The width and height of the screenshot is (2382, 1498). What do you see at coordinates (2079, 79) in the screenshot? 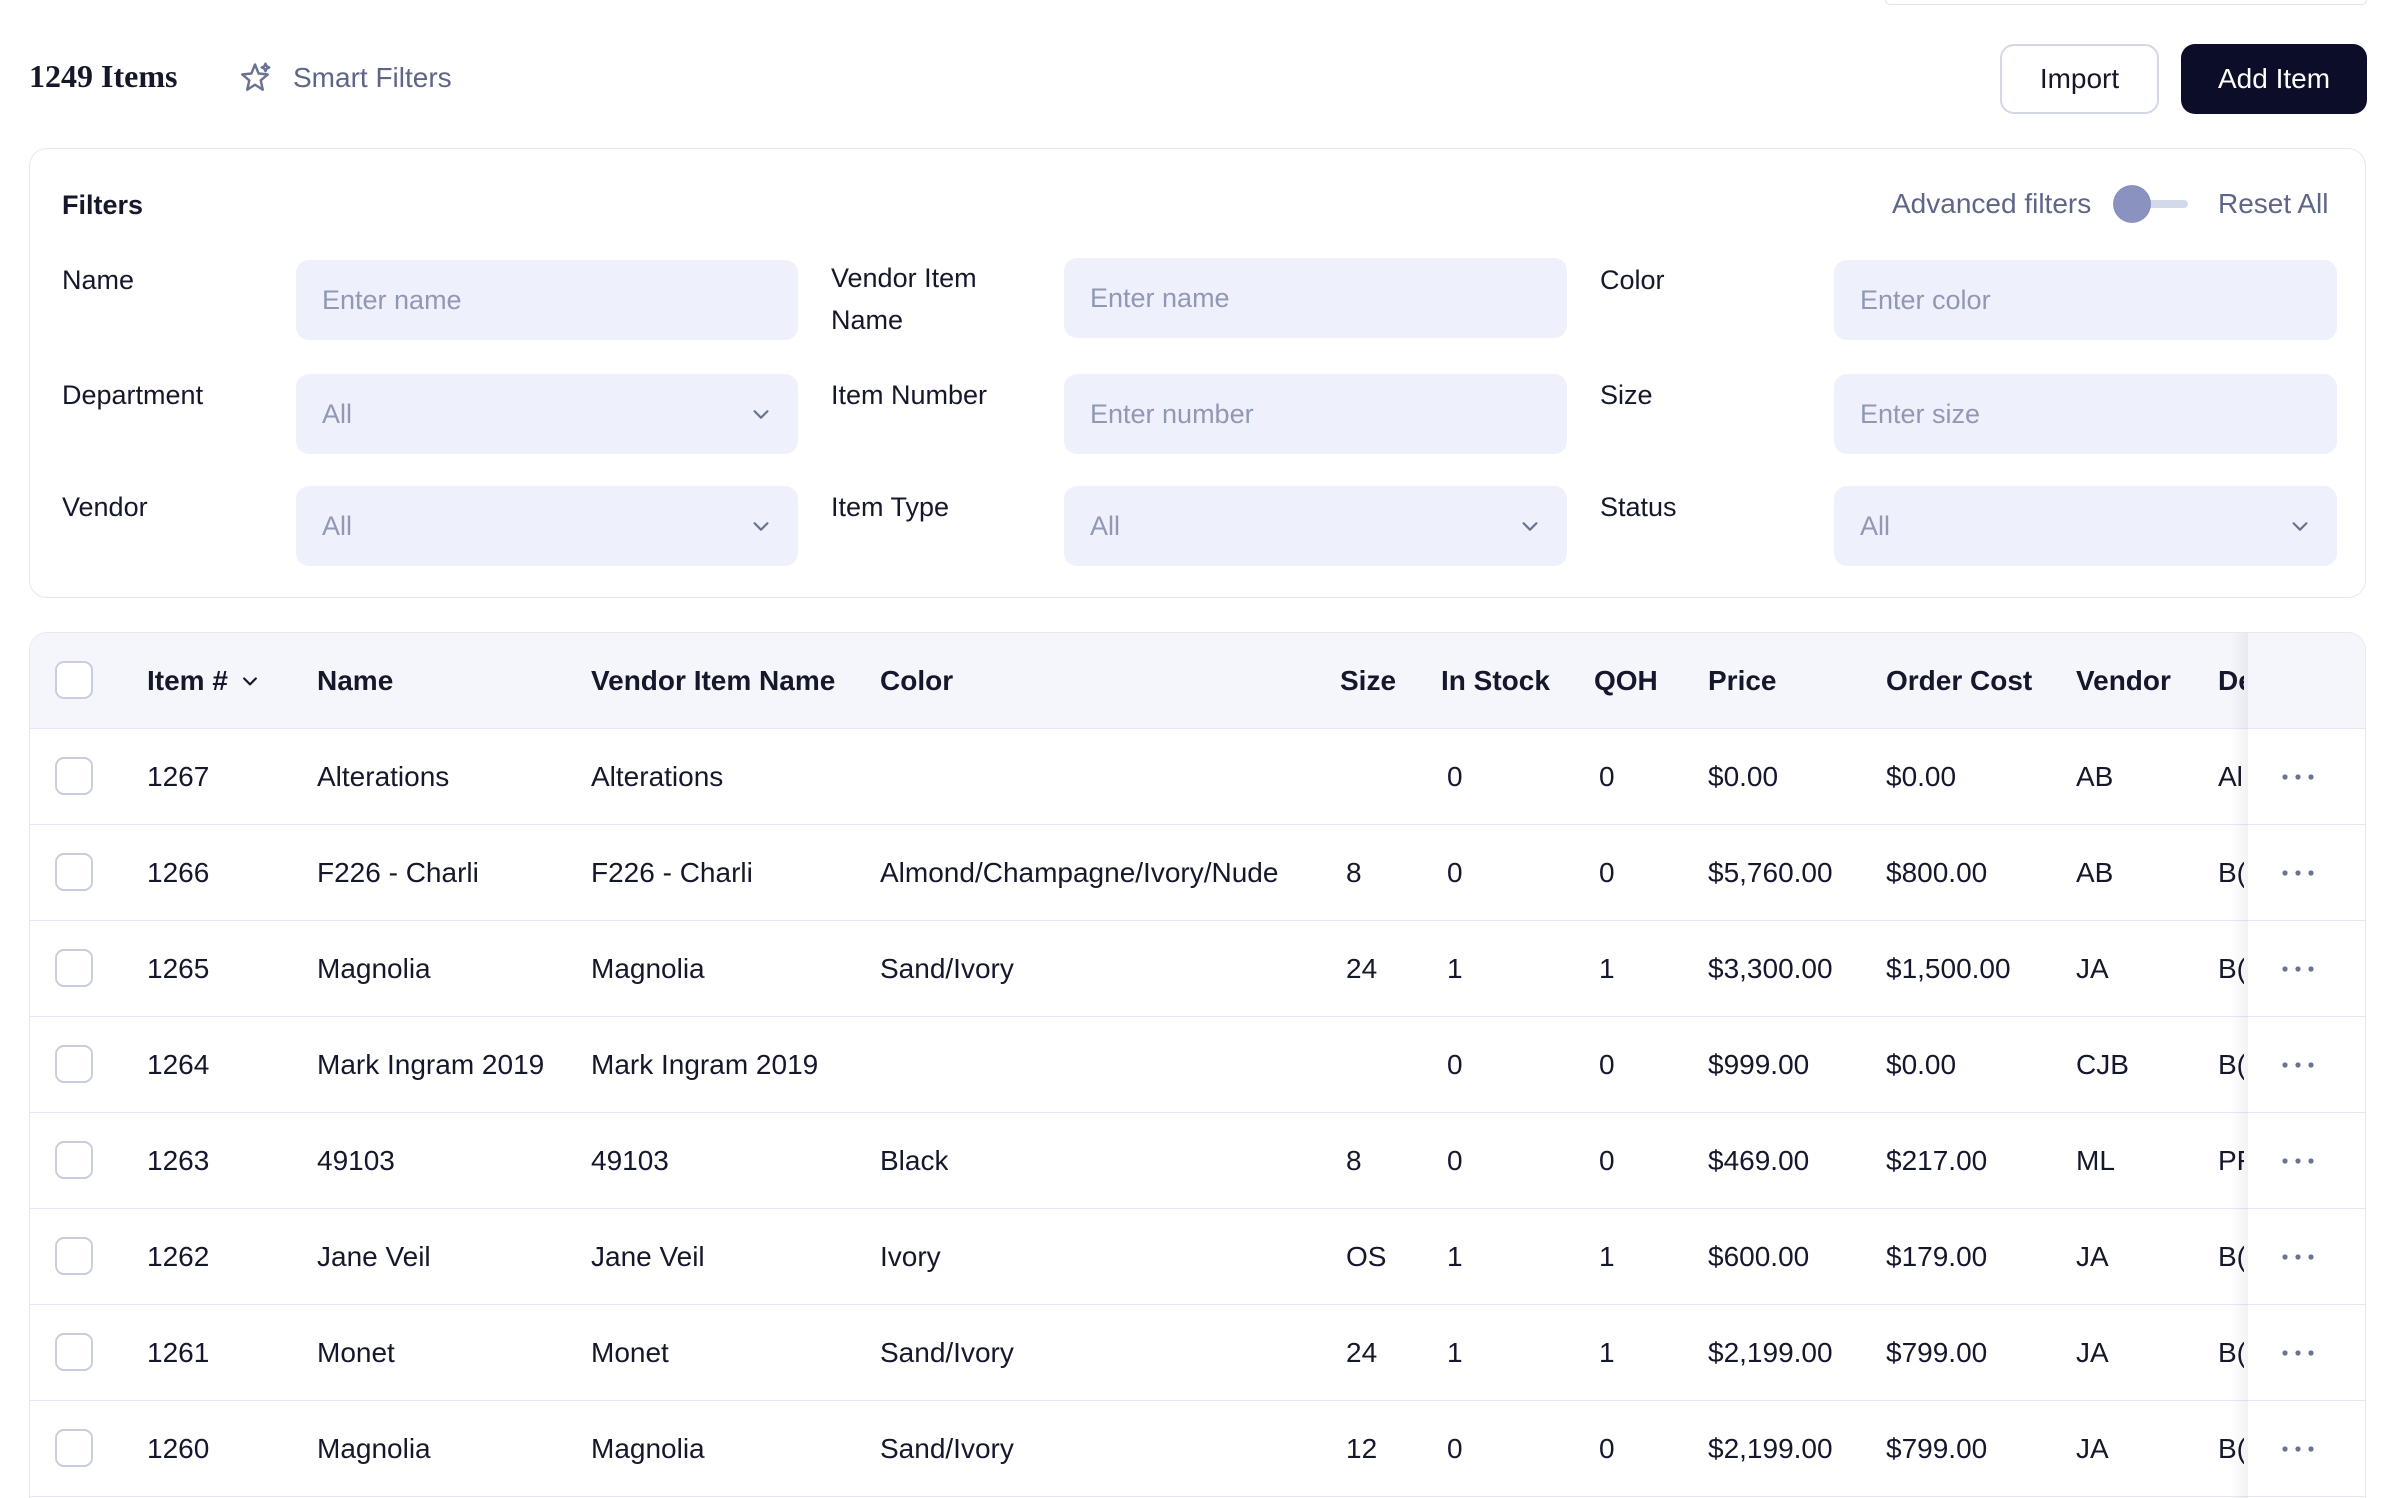
I see `import-button: Import` at bounding box center [2079, 79].